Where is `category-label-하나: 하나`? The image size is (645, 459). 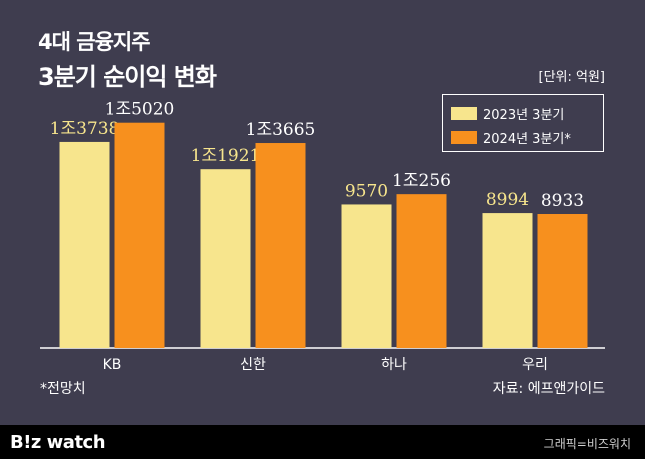 category-label-하나: 하나 is located at coordinates (394, 365).